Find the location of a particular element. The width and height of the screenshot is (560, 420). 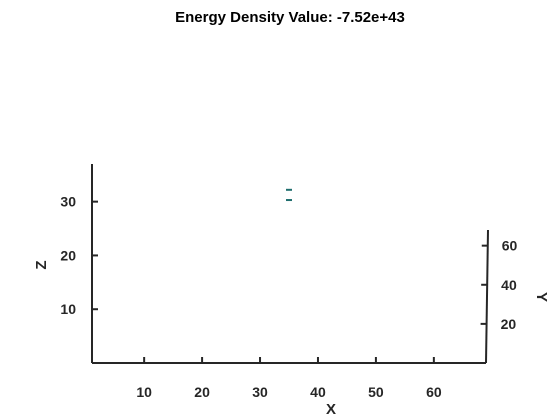

chart-title: Energy Density Value: -7.52e+43 is located at coordinates (290, 17).